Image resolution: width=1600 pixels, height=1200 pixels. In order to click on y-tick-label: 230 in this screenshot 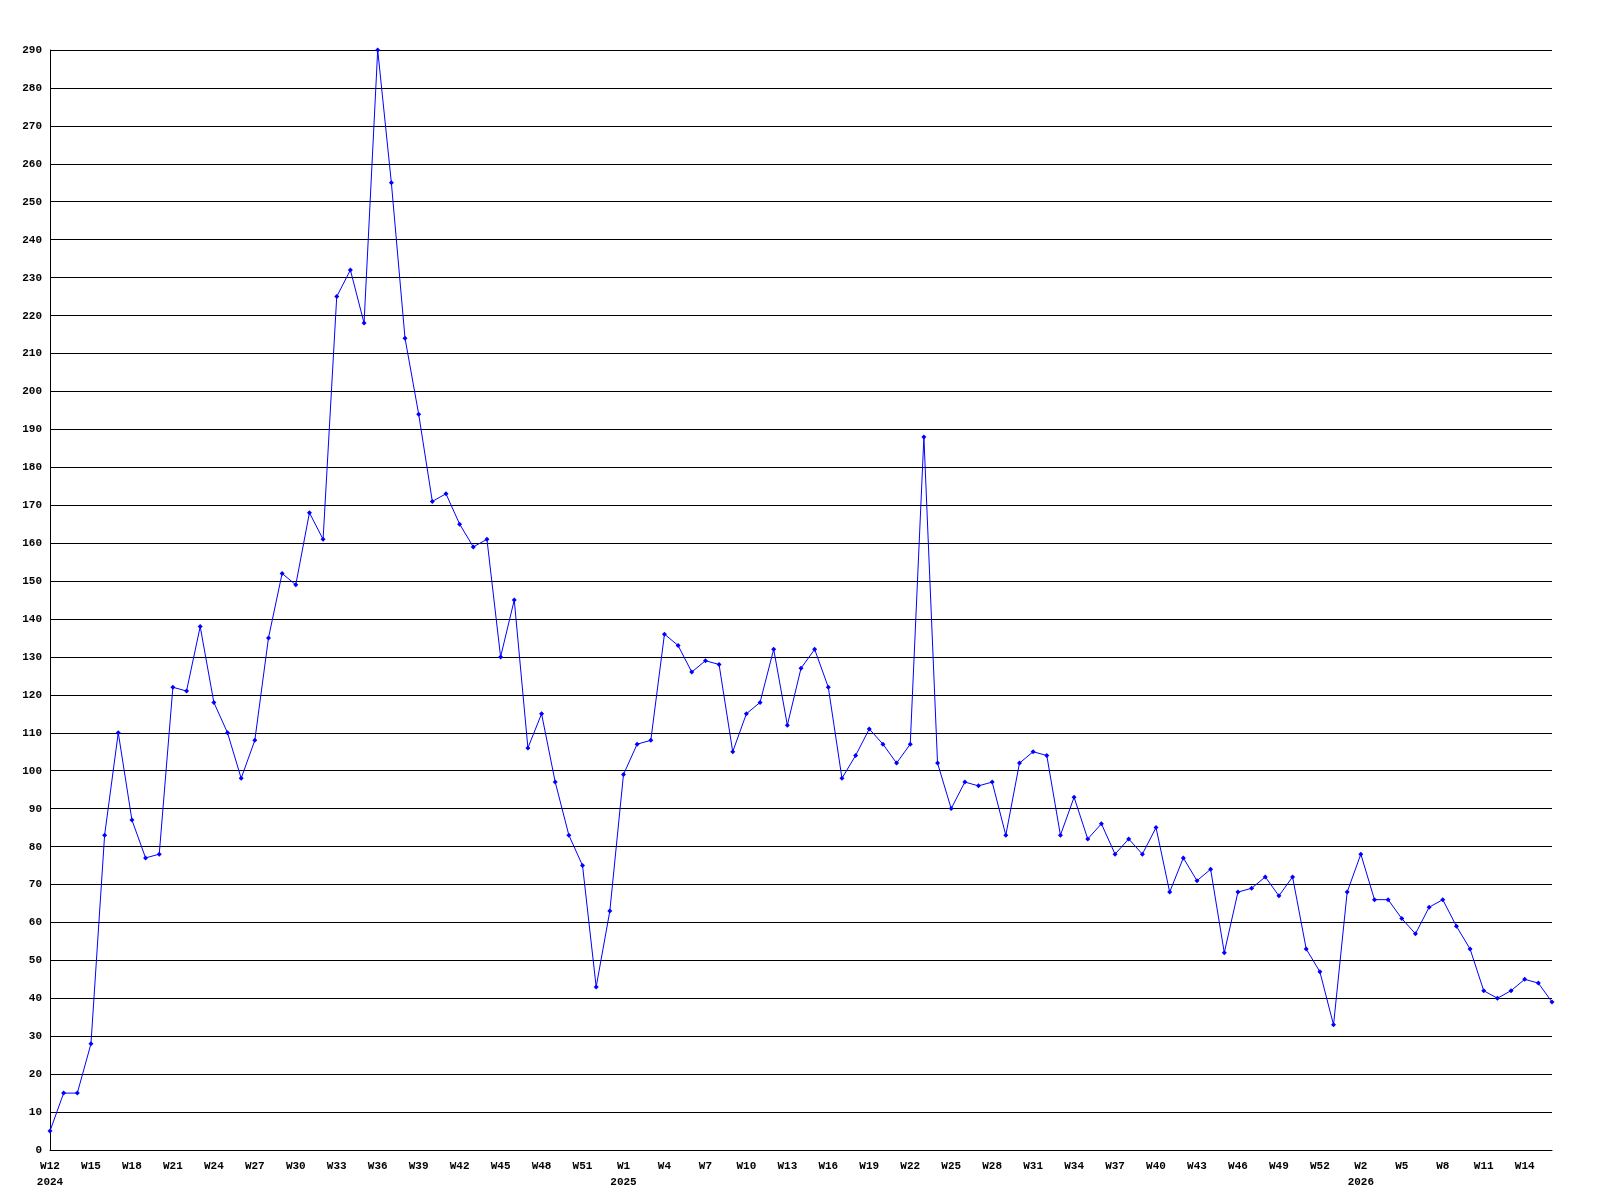, I will do `click(32, 277)`.